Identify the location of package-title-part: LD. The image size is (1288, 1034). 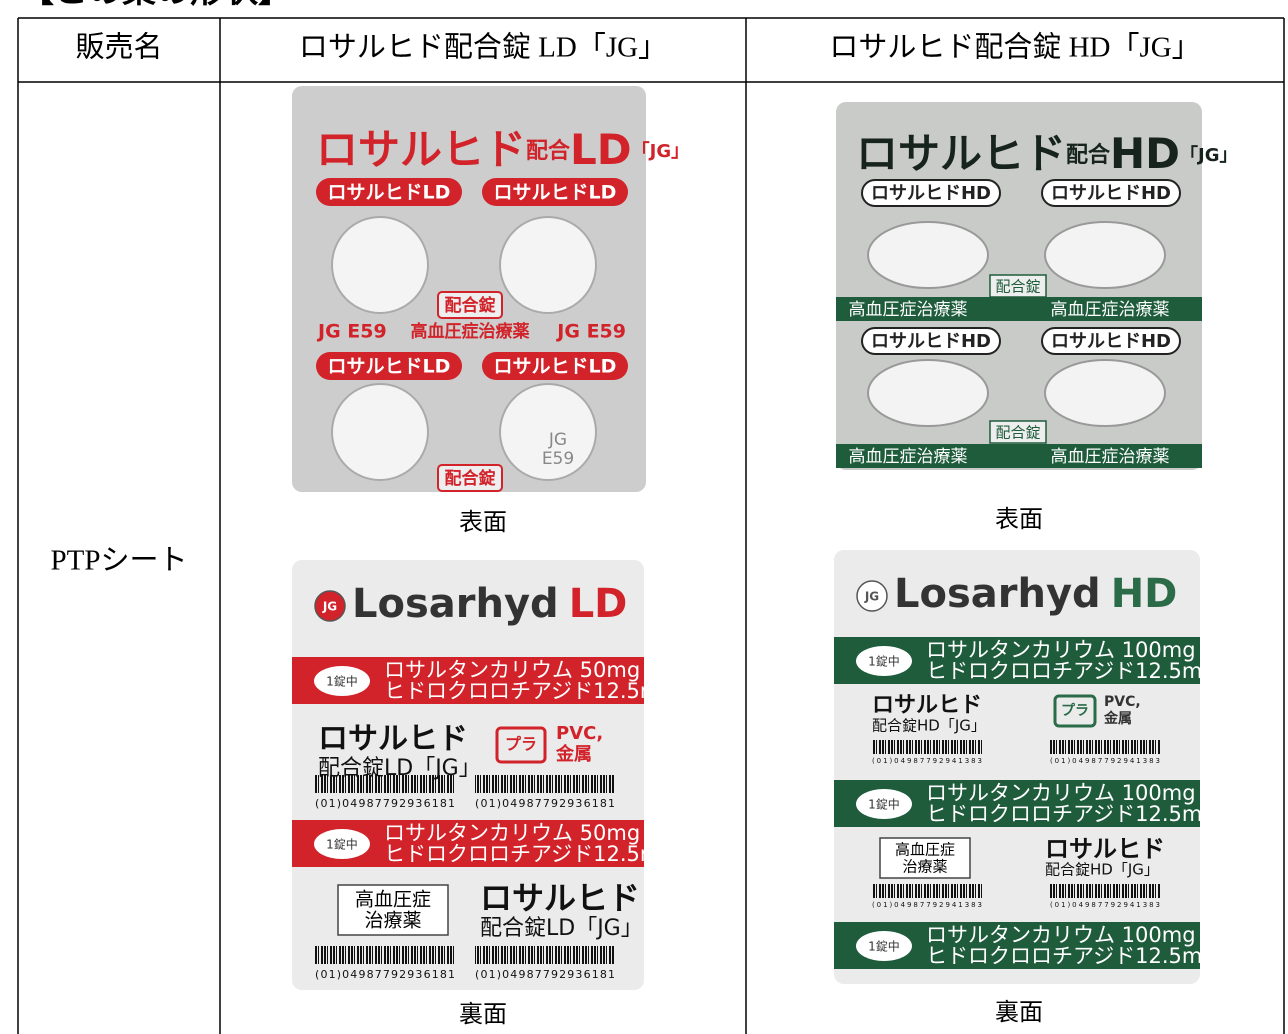
(601, 149).